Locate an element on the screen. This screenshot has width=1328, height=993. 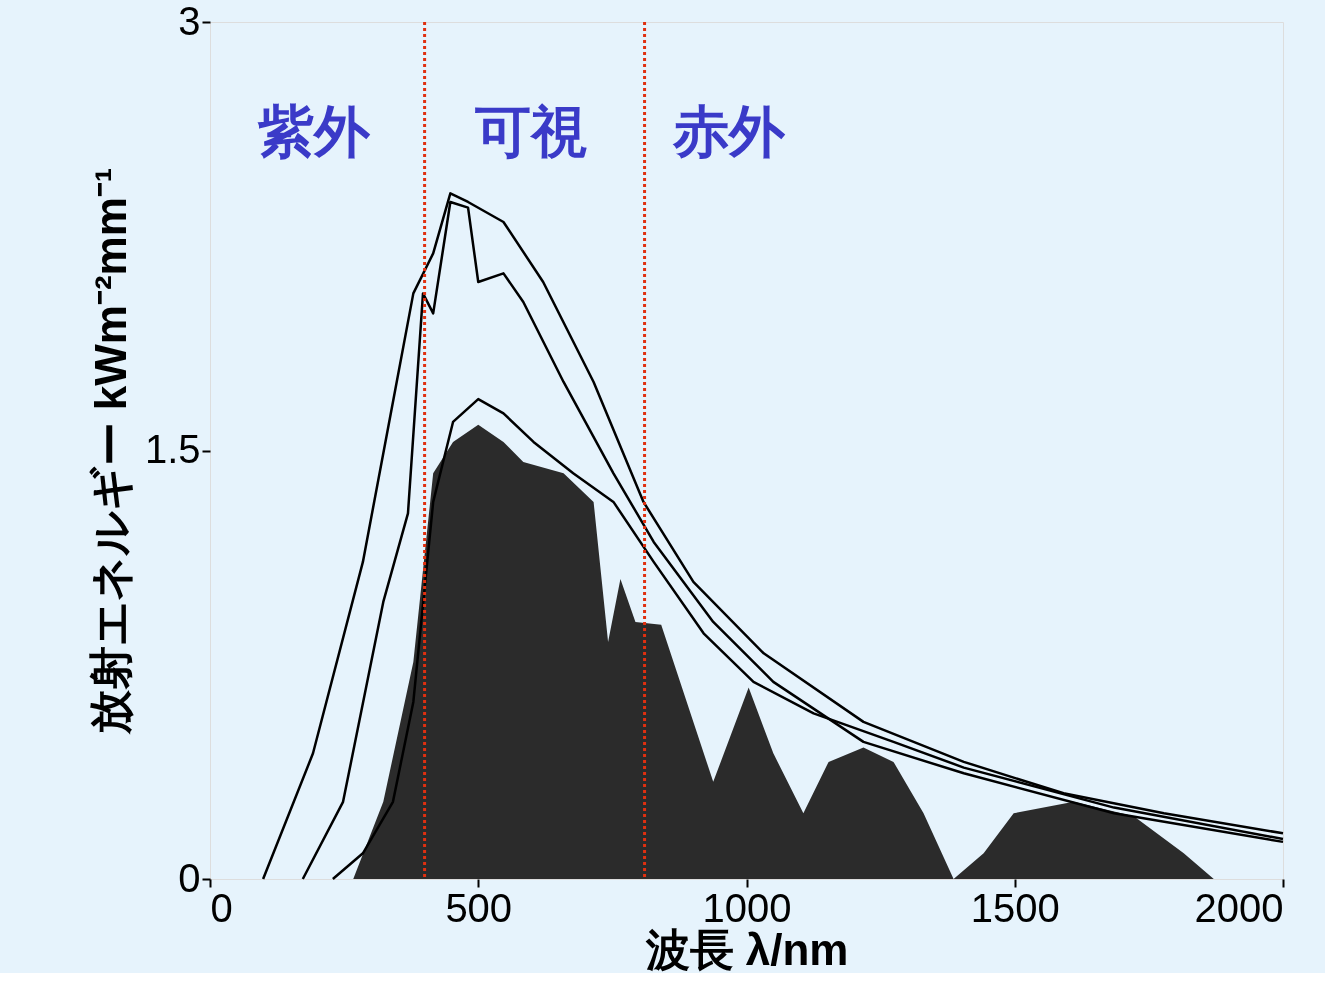
x-tick-label: 500 is located at coordinates (479, 907).